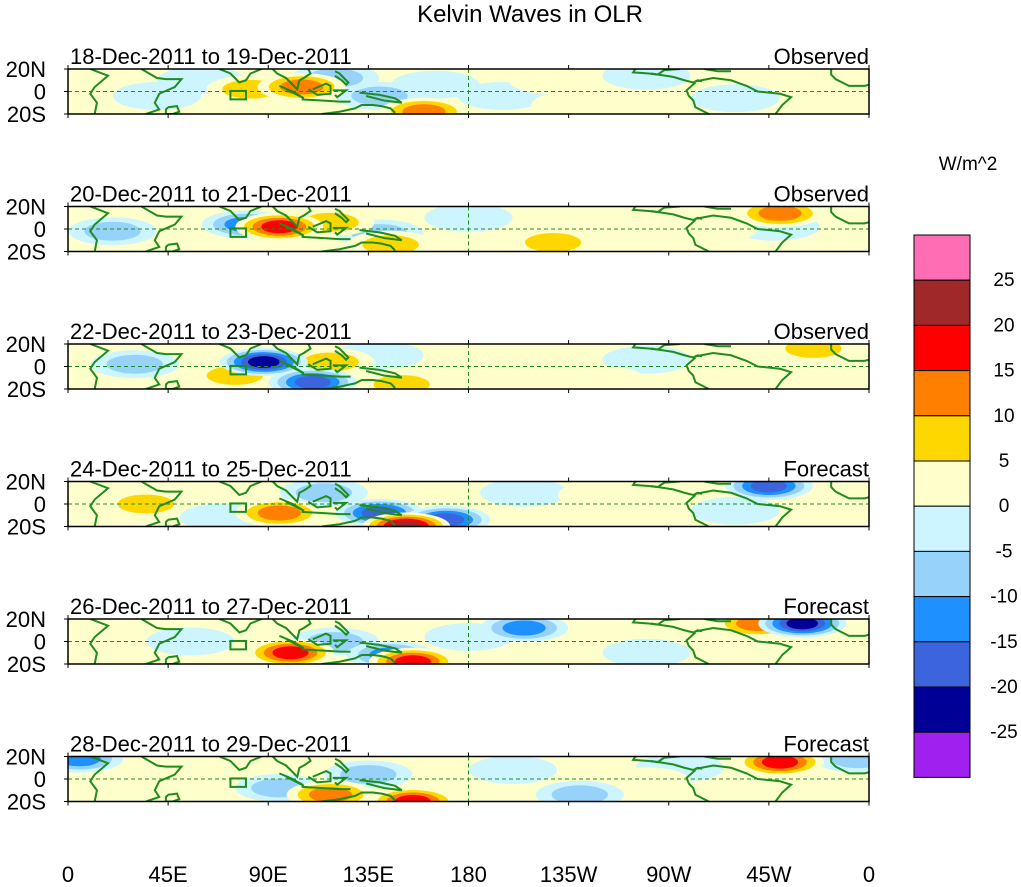 This screenshot has height=887, width=1021. Describe the element at coordinates (1003, 642) in the screenshot. I see `colorbar-label: -15` at that location.